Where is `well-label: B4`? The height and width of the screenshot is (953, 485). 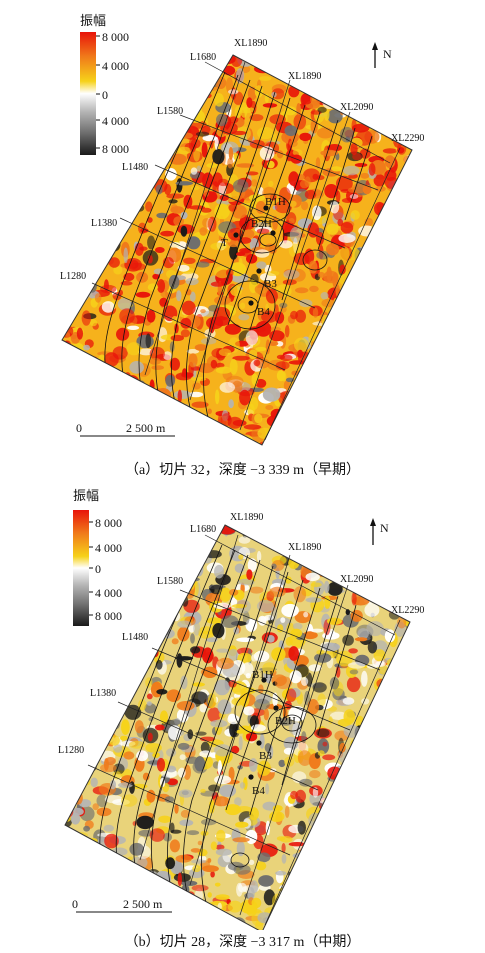
well-label: B4 is located at coordinates (258, 791).